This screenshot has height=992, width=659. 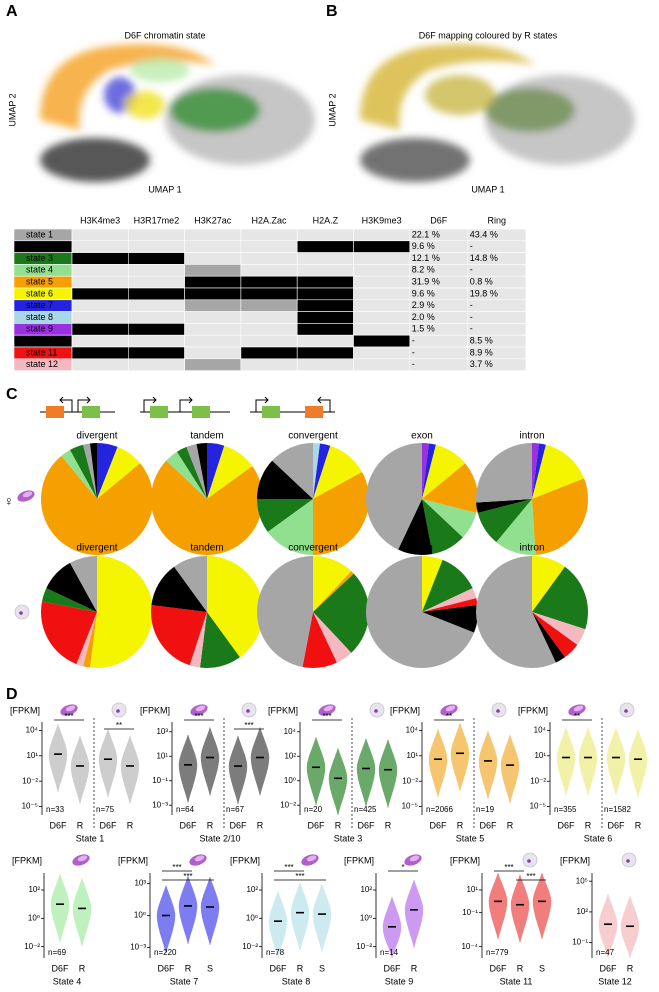 What do you see at coordinates (481, 340) in the screenshot?
I see `value-label: 8.5 %` at bounding box center [481, 340].